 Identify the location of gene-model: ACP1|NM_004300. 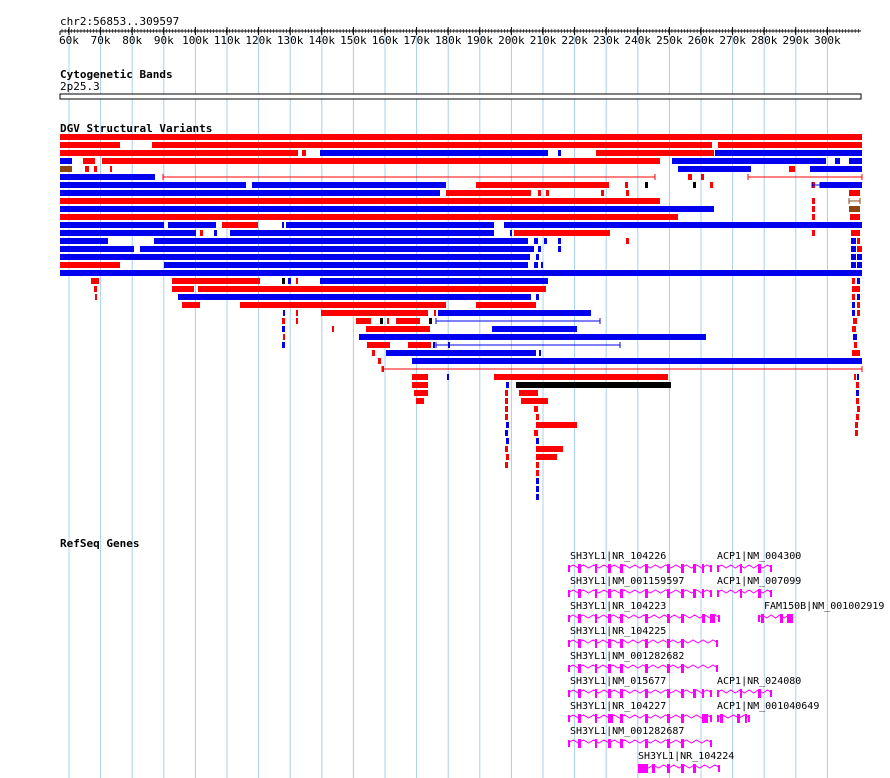
(758, 562).